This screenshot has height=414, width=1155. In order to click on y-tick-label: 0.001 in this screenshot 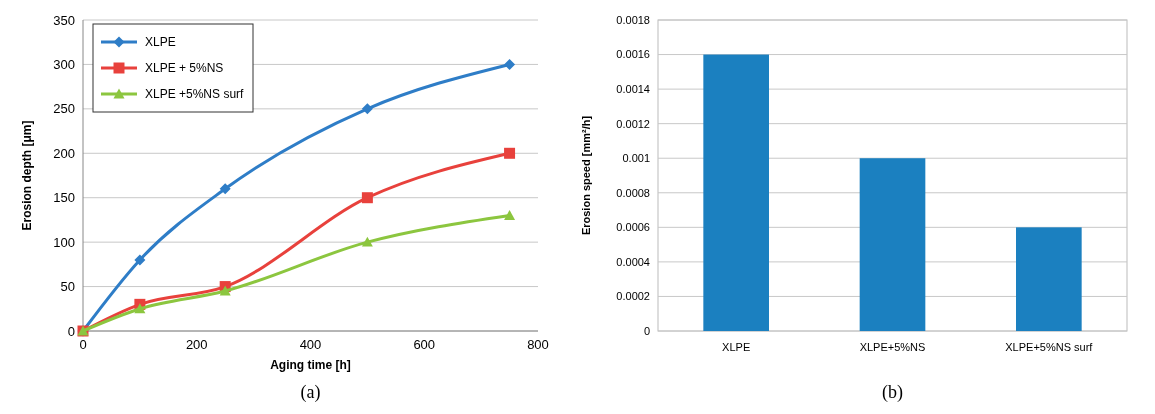, I will do `click(636, 158)`.